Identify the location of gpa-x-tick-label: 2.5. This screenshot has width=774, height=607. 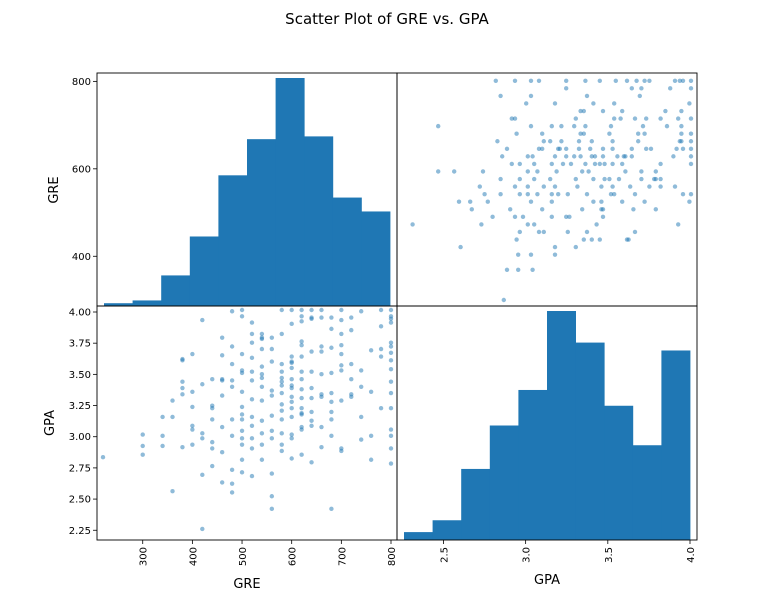
(444, 555).